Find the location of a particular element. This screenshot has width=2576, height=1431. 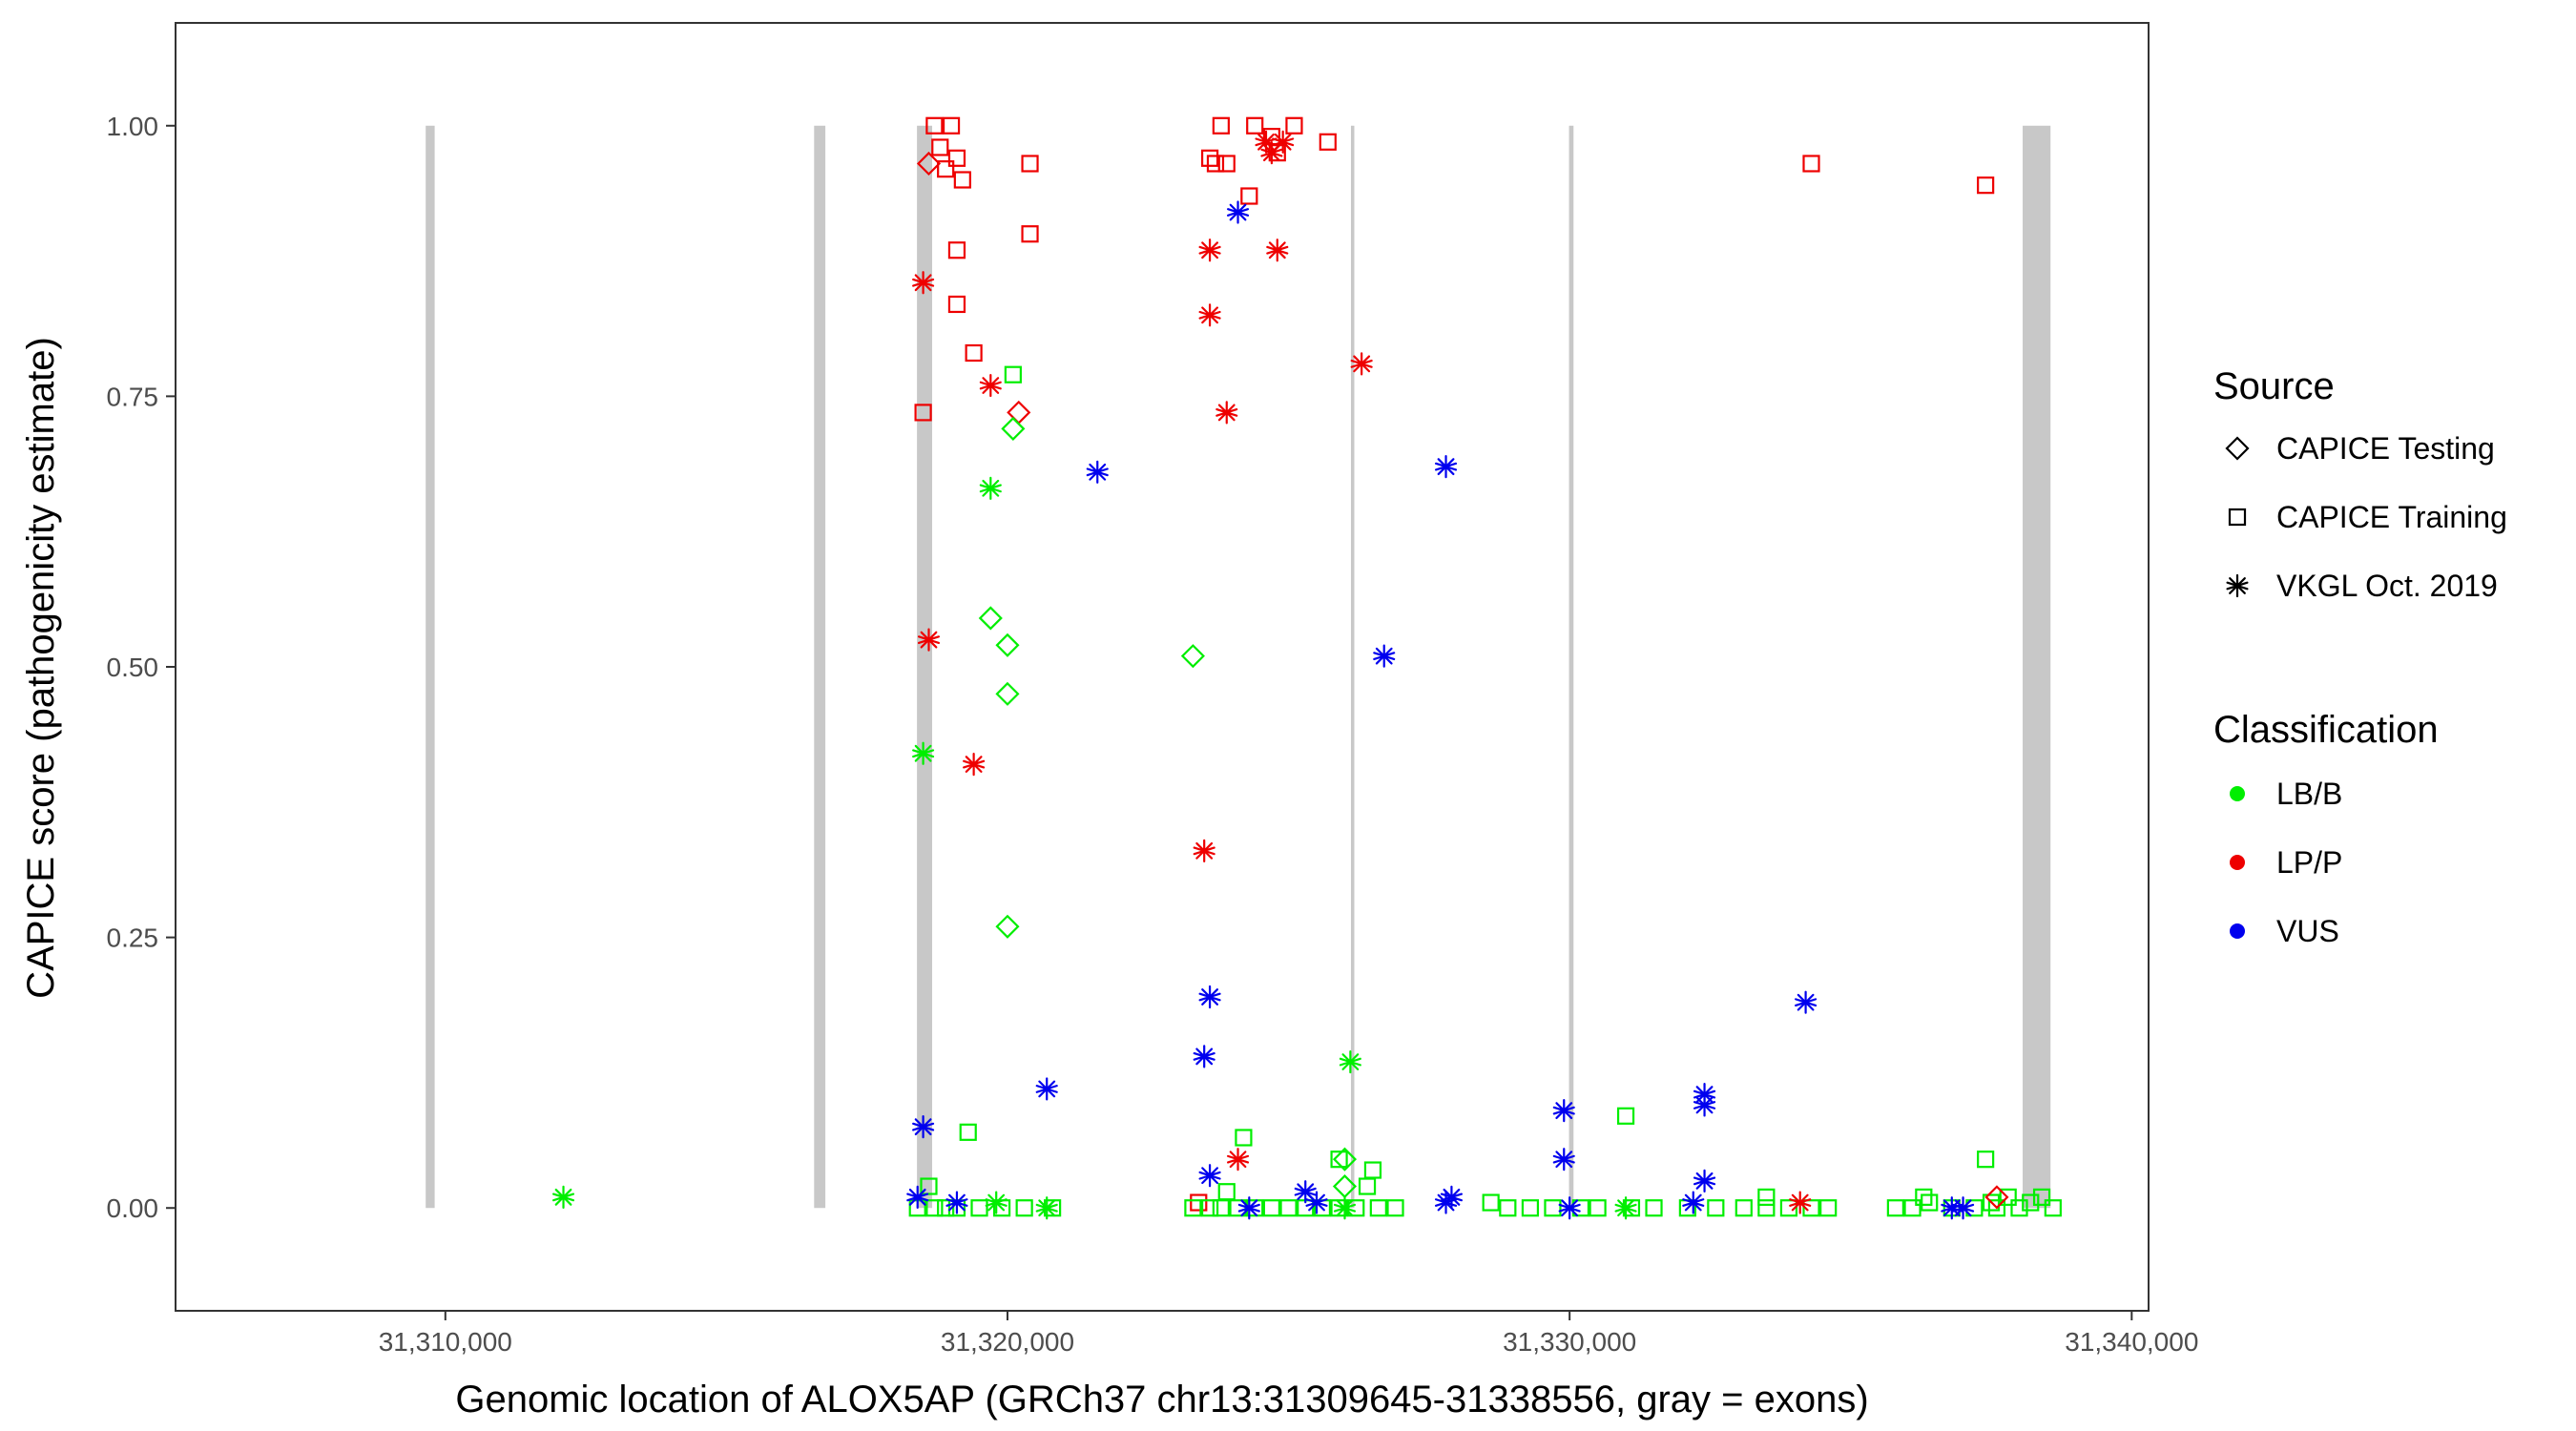

y-tick-label: 0.75 is located at coordinates (133, 396).